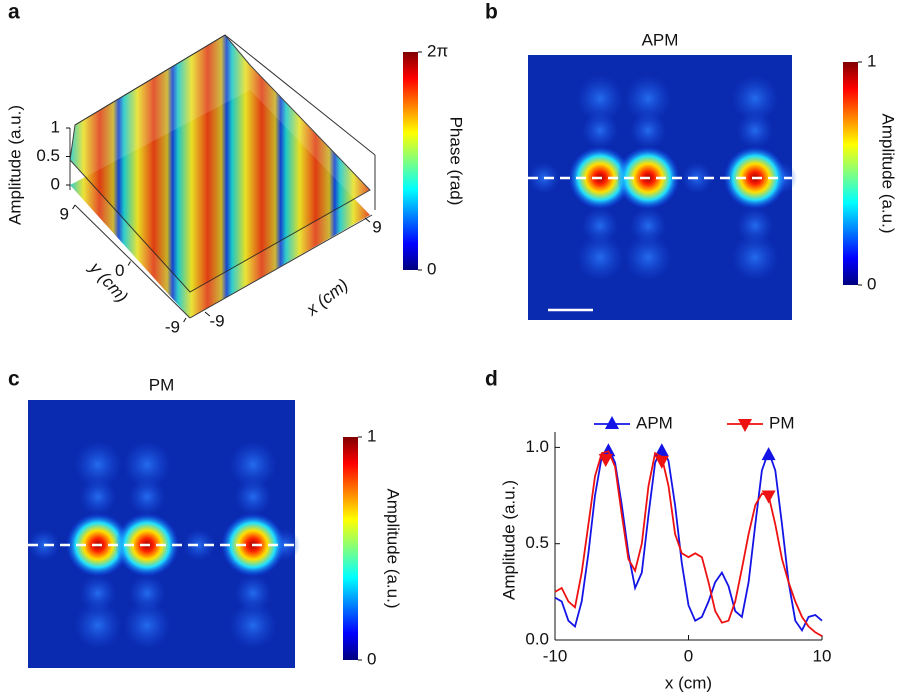  I want to click on z-tick-label: 0.5, so click(48, 155).